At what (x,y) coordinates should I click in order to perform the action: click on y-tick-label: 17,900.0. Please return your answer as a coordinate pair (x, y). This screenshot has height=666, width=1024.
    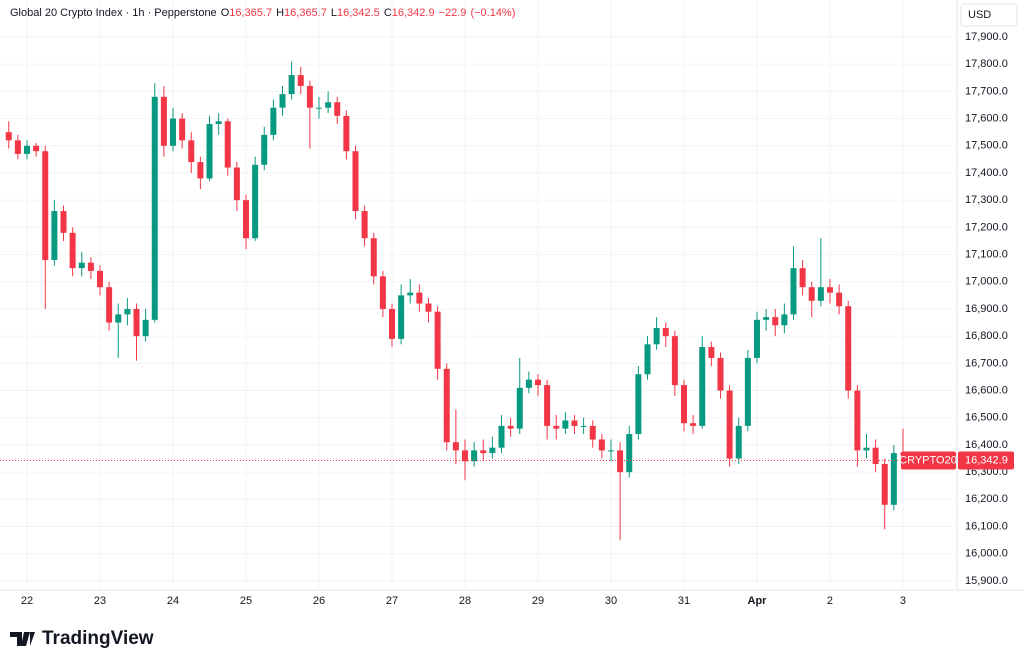
    Looking at the image, I should click on (986, 37).